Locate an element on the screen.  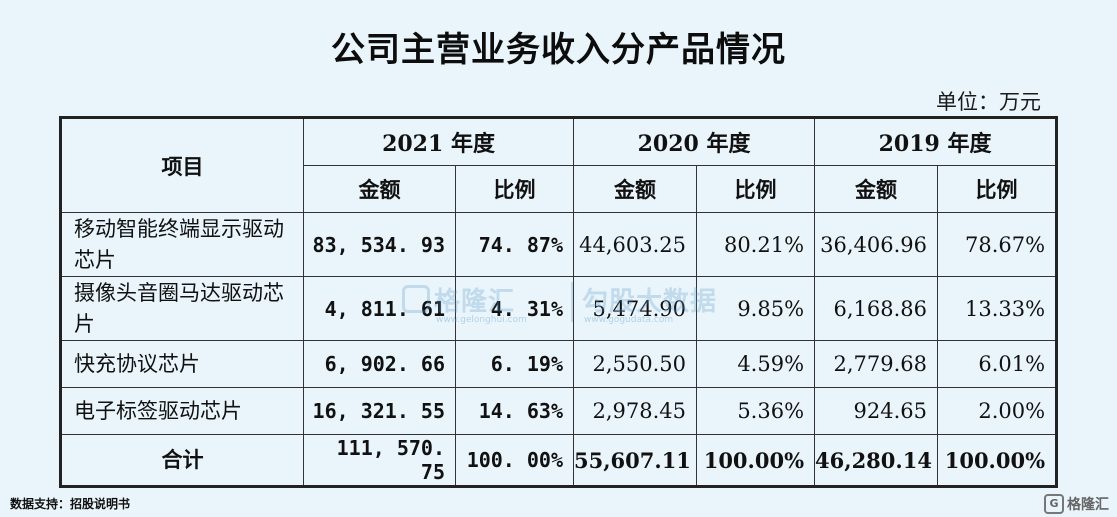
total-ratio-2019: 100.00% is located at coordinates (997, 460).